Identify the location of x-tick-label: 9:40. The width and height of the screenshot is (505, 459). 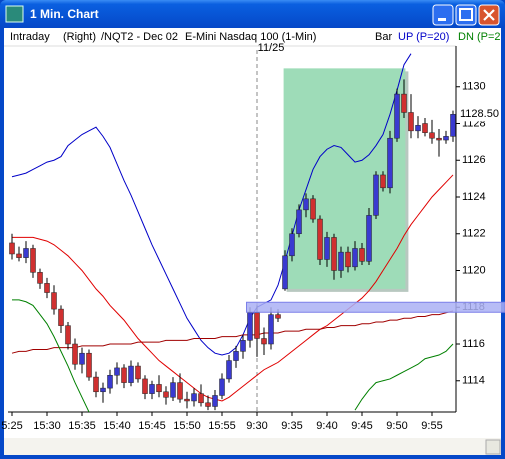
(326, 426).